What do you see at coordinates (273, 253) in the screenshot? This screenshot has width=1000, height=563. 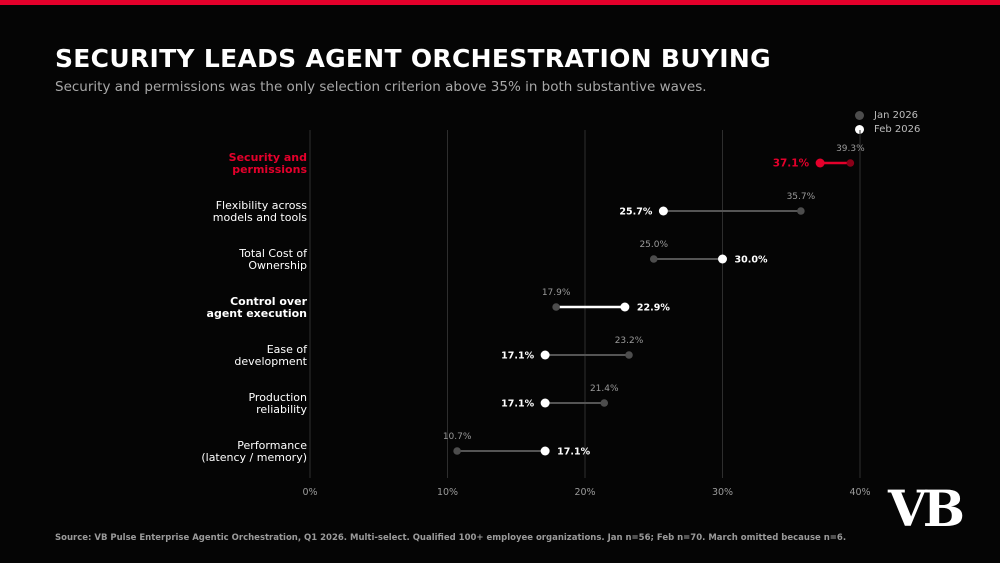 I see `category-label: Total Cost of` at bounding box center [273, 253].